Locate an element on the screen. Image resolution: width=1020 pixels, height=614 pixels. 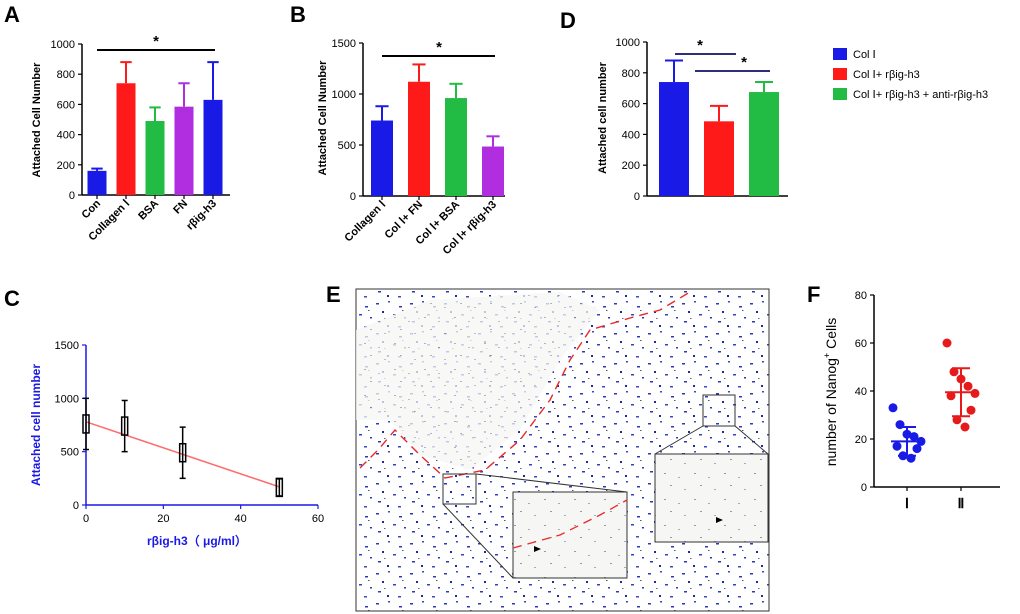
panel-letter-b: B is located at coordinates (298, 14).